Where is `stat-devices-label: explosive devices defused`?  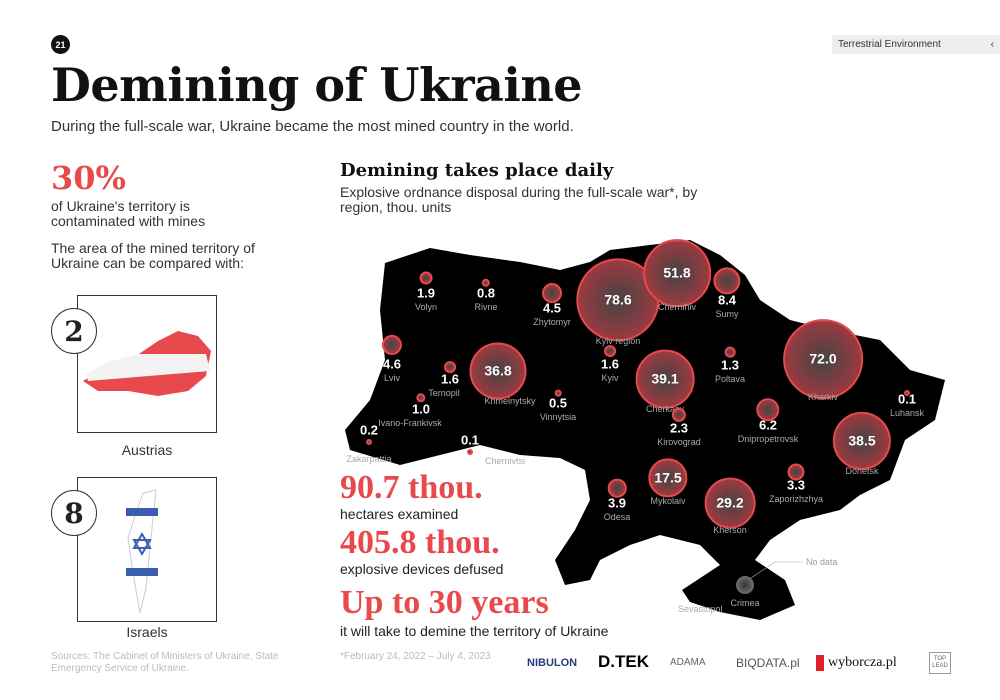
stat-devices-label: explosive devices defused is located at coordinates (422, 569).